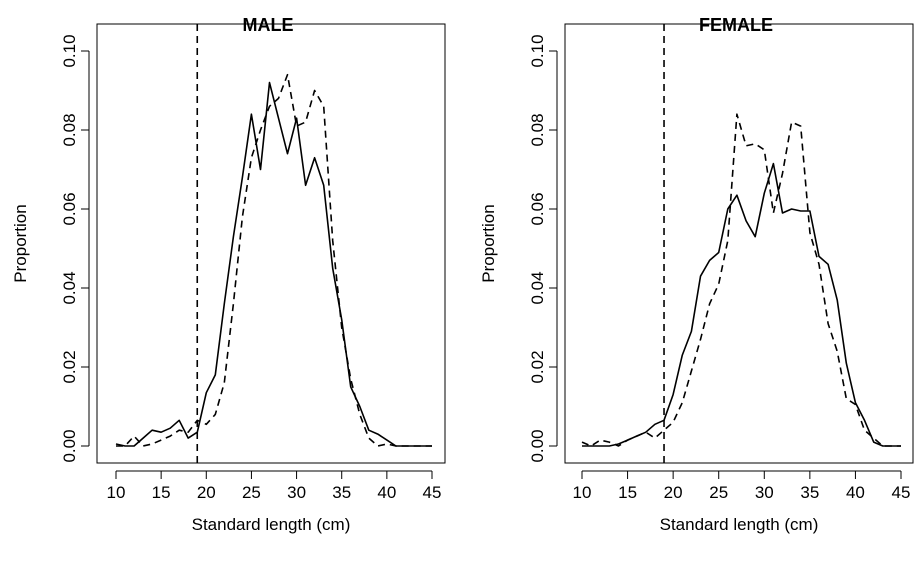  I want to click on chart-title: MALE, so click(268, 25).